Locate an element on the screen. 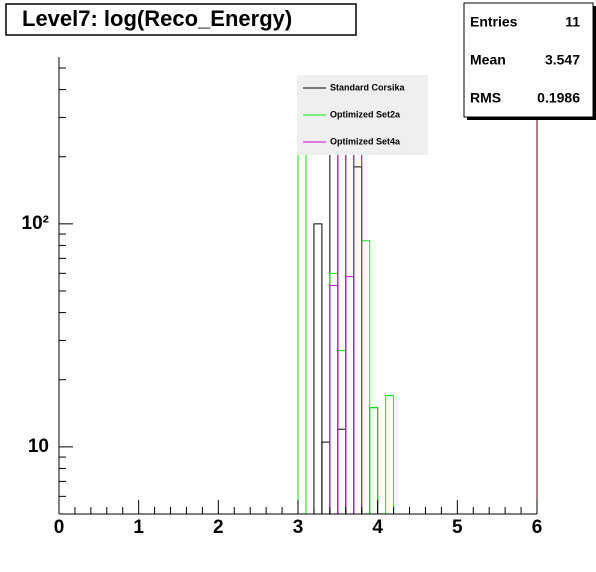 The height and width of the screenshot is (572, 596). y-tick-label: 10² is located at coordinates (35, 223).